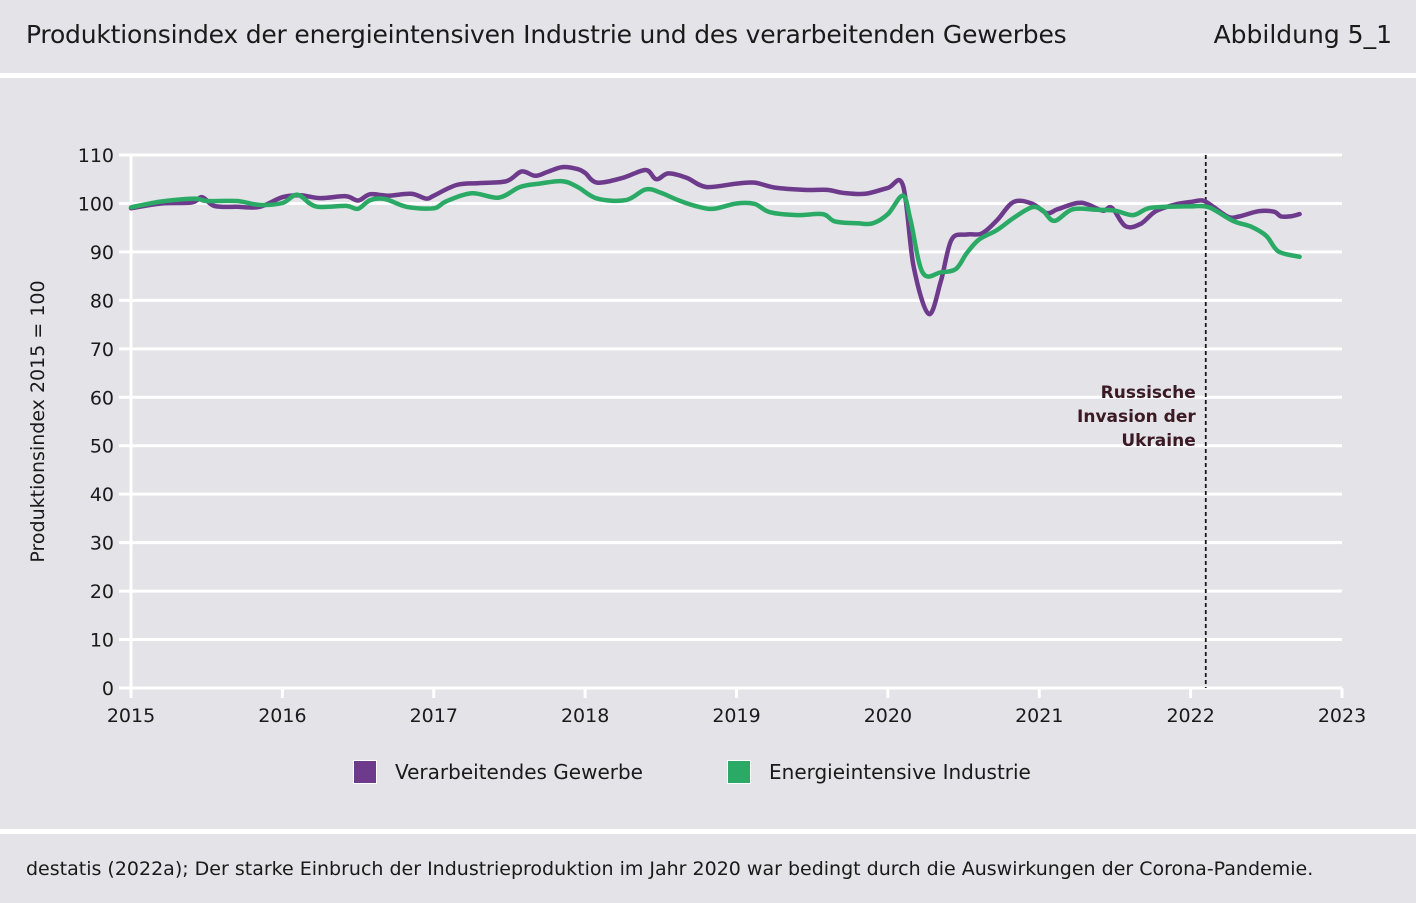 The width and height of the screenshot is (1416, 903). What do you see at coordinates (1148, 393) in the screenshot?
I see `invasion-label-line: Russische` at bounding box center [1148, 393].